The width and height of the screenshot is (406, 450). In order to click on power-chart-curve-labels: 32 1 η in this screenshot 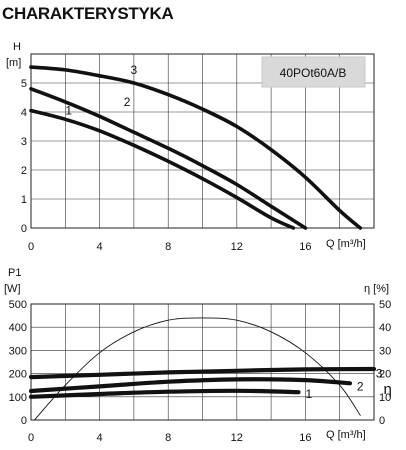, I will do `click(348, 384)`.